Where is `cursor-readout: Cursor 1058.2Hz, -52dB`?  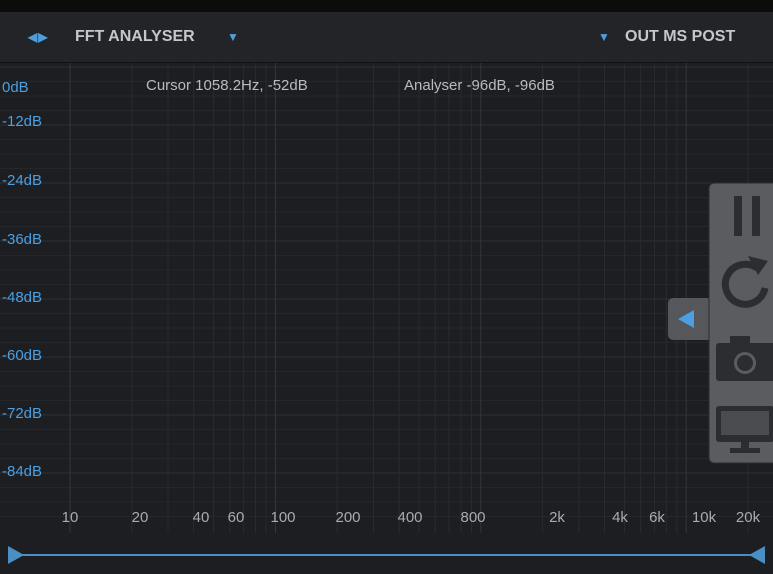 cursor-readout: Cursor 1058.2Hz, -52dB is located at coordinates (227, 85).